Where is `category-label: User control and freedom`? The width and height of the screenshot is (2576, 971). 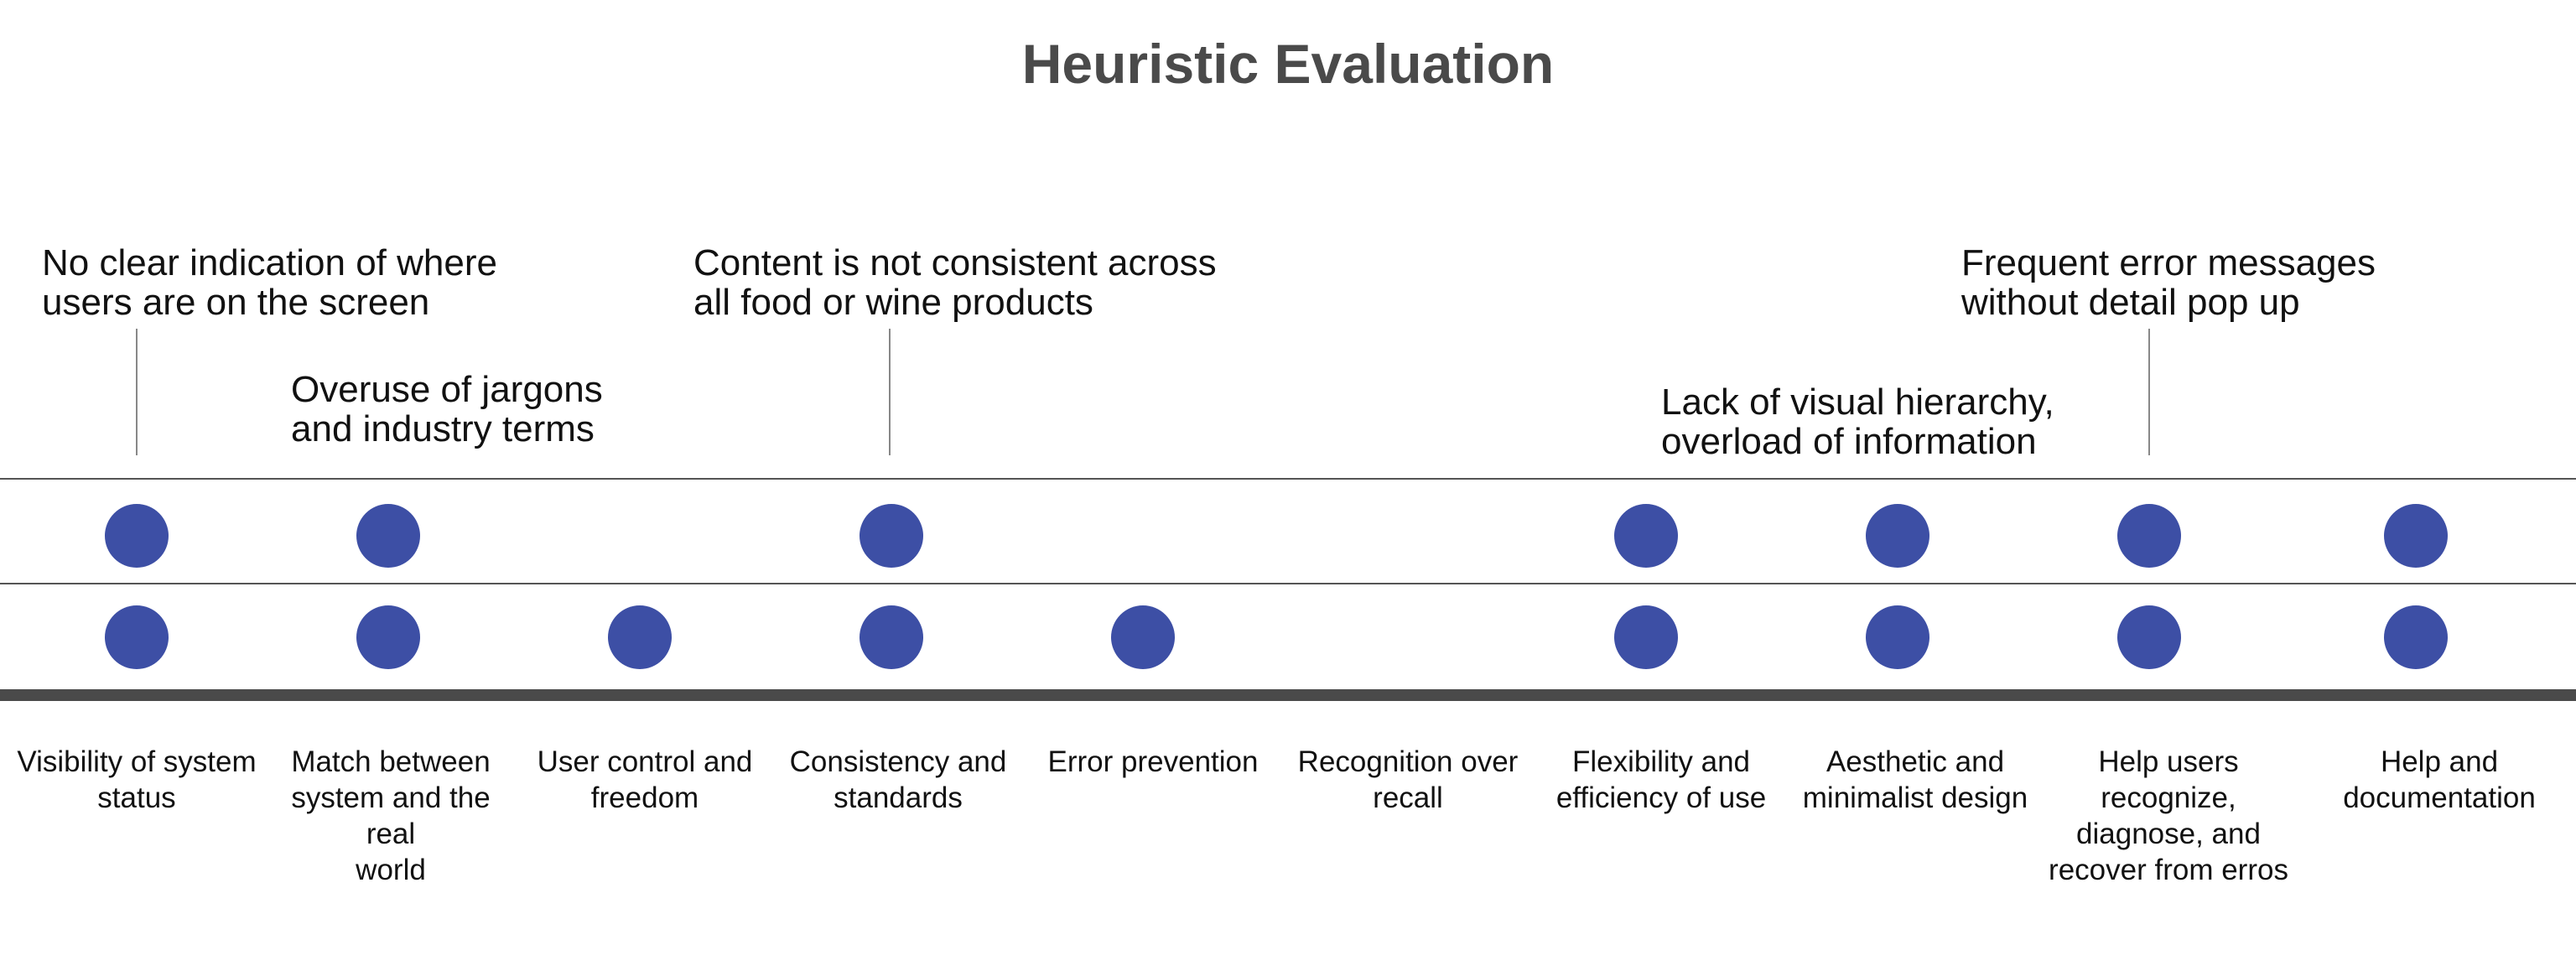
category-label: User control and freedom is located at coordinates (645, 780).